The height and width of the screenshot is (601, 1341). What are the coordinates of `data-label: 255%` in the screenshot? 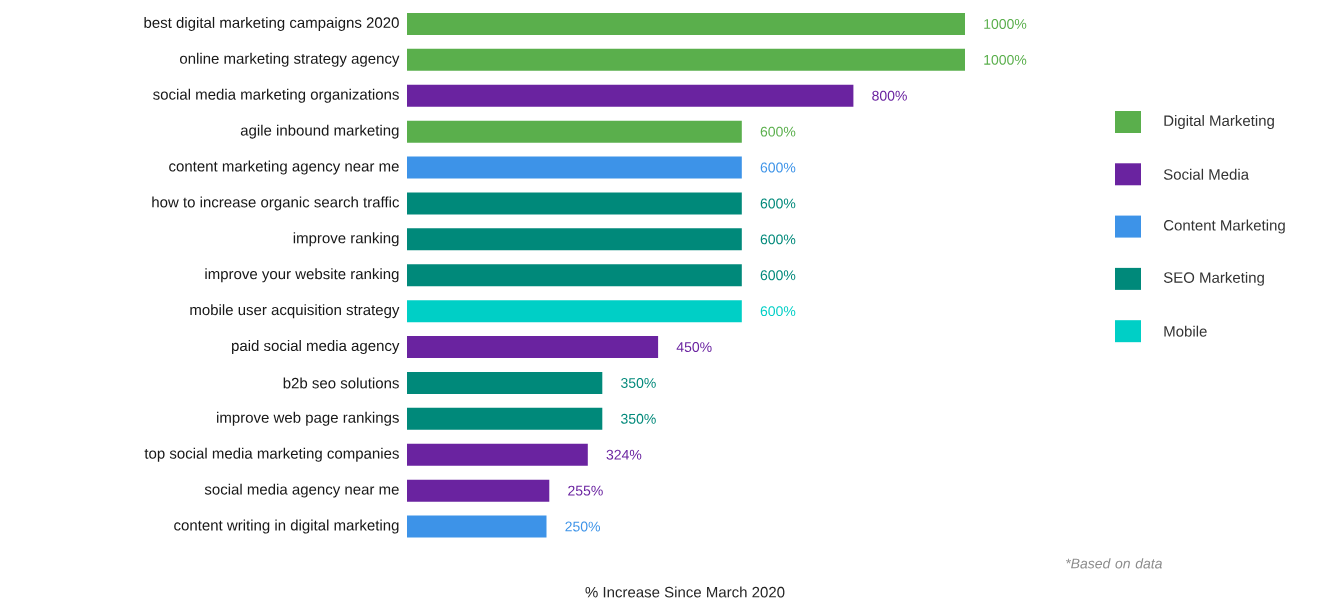 It's located at (585, 490).